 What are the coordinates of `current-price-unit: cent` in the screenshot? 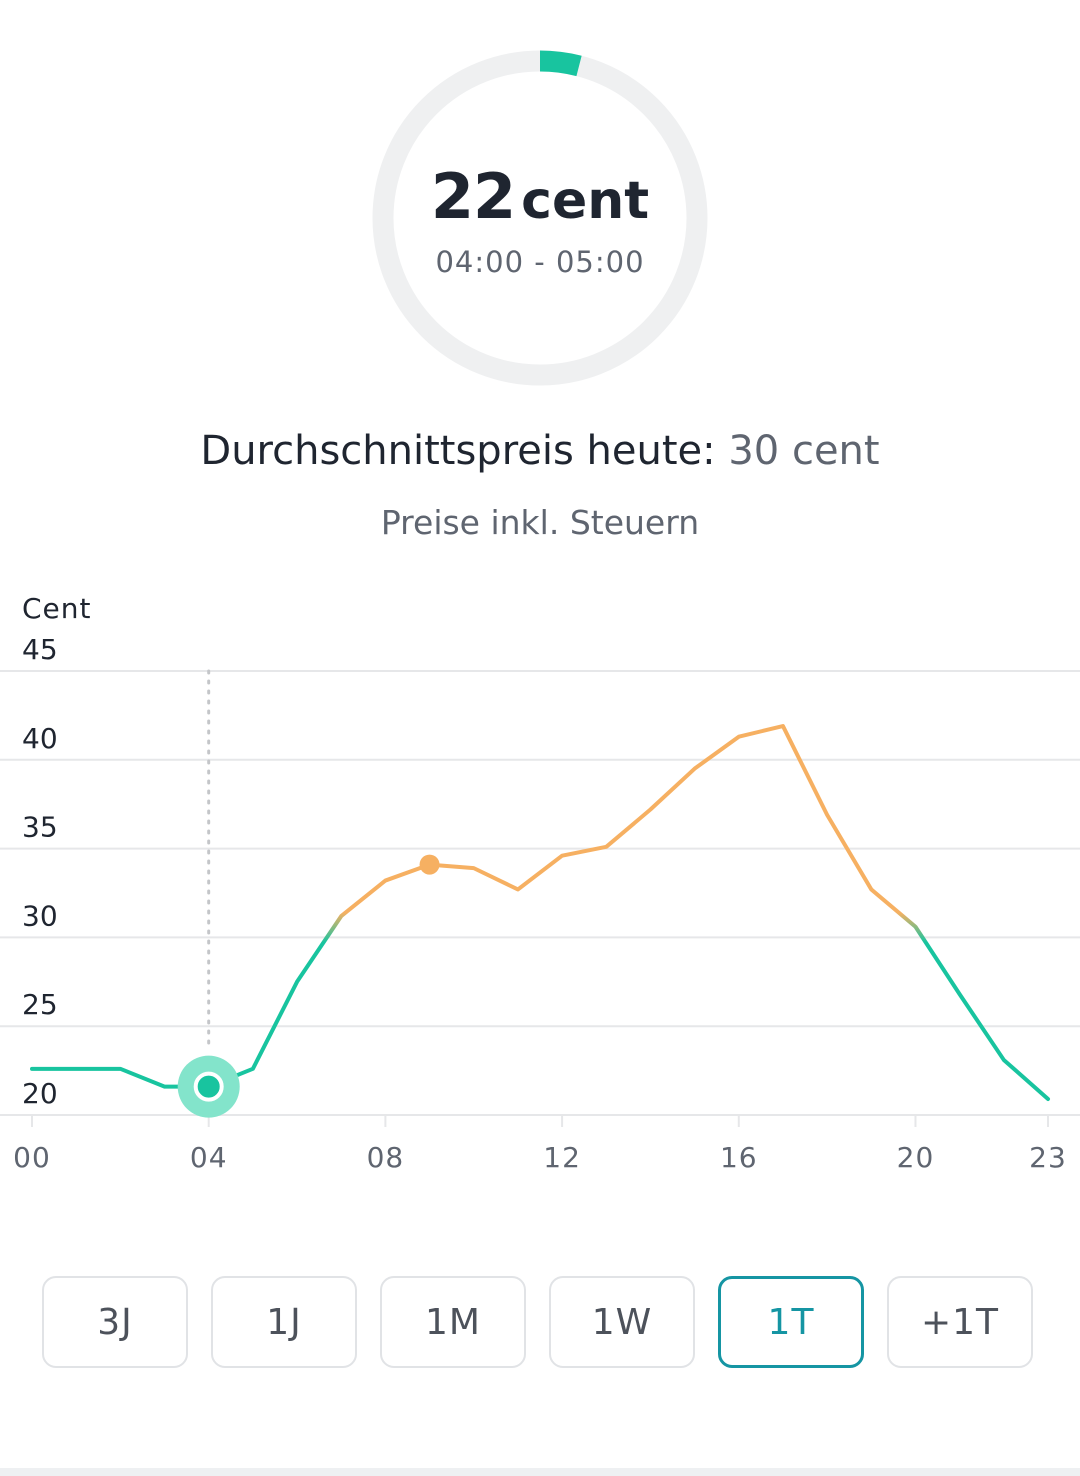 It's located at (585, 201).